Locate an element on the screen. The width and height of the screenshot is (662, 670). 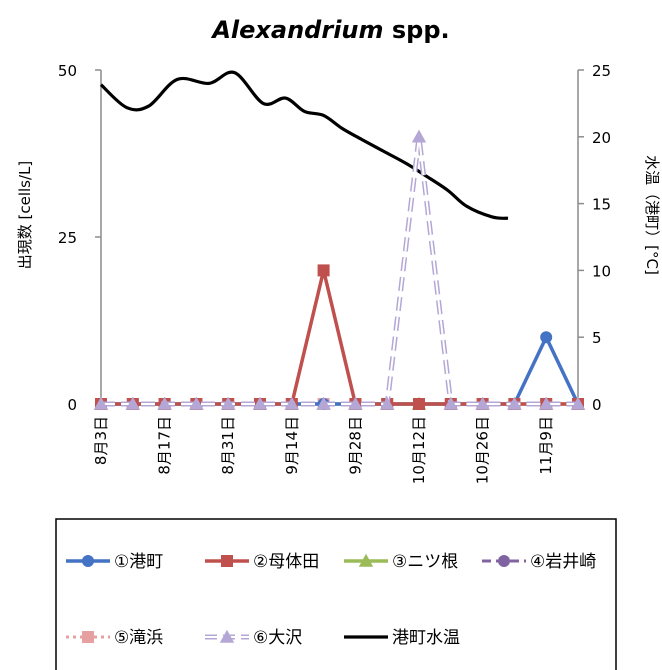
y2-tick-label: 25 is located at coordinates (601, 71).